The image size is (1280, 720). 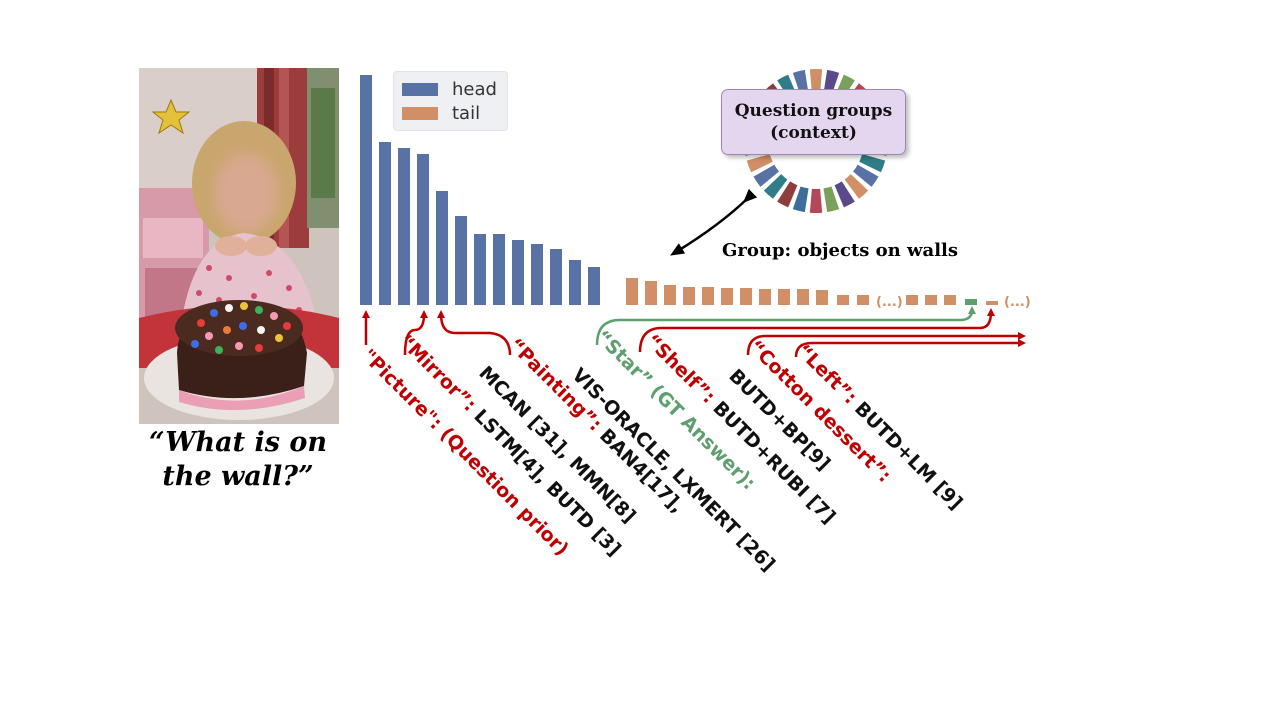 I want to click on connector-left, so click(x=910, y=348).